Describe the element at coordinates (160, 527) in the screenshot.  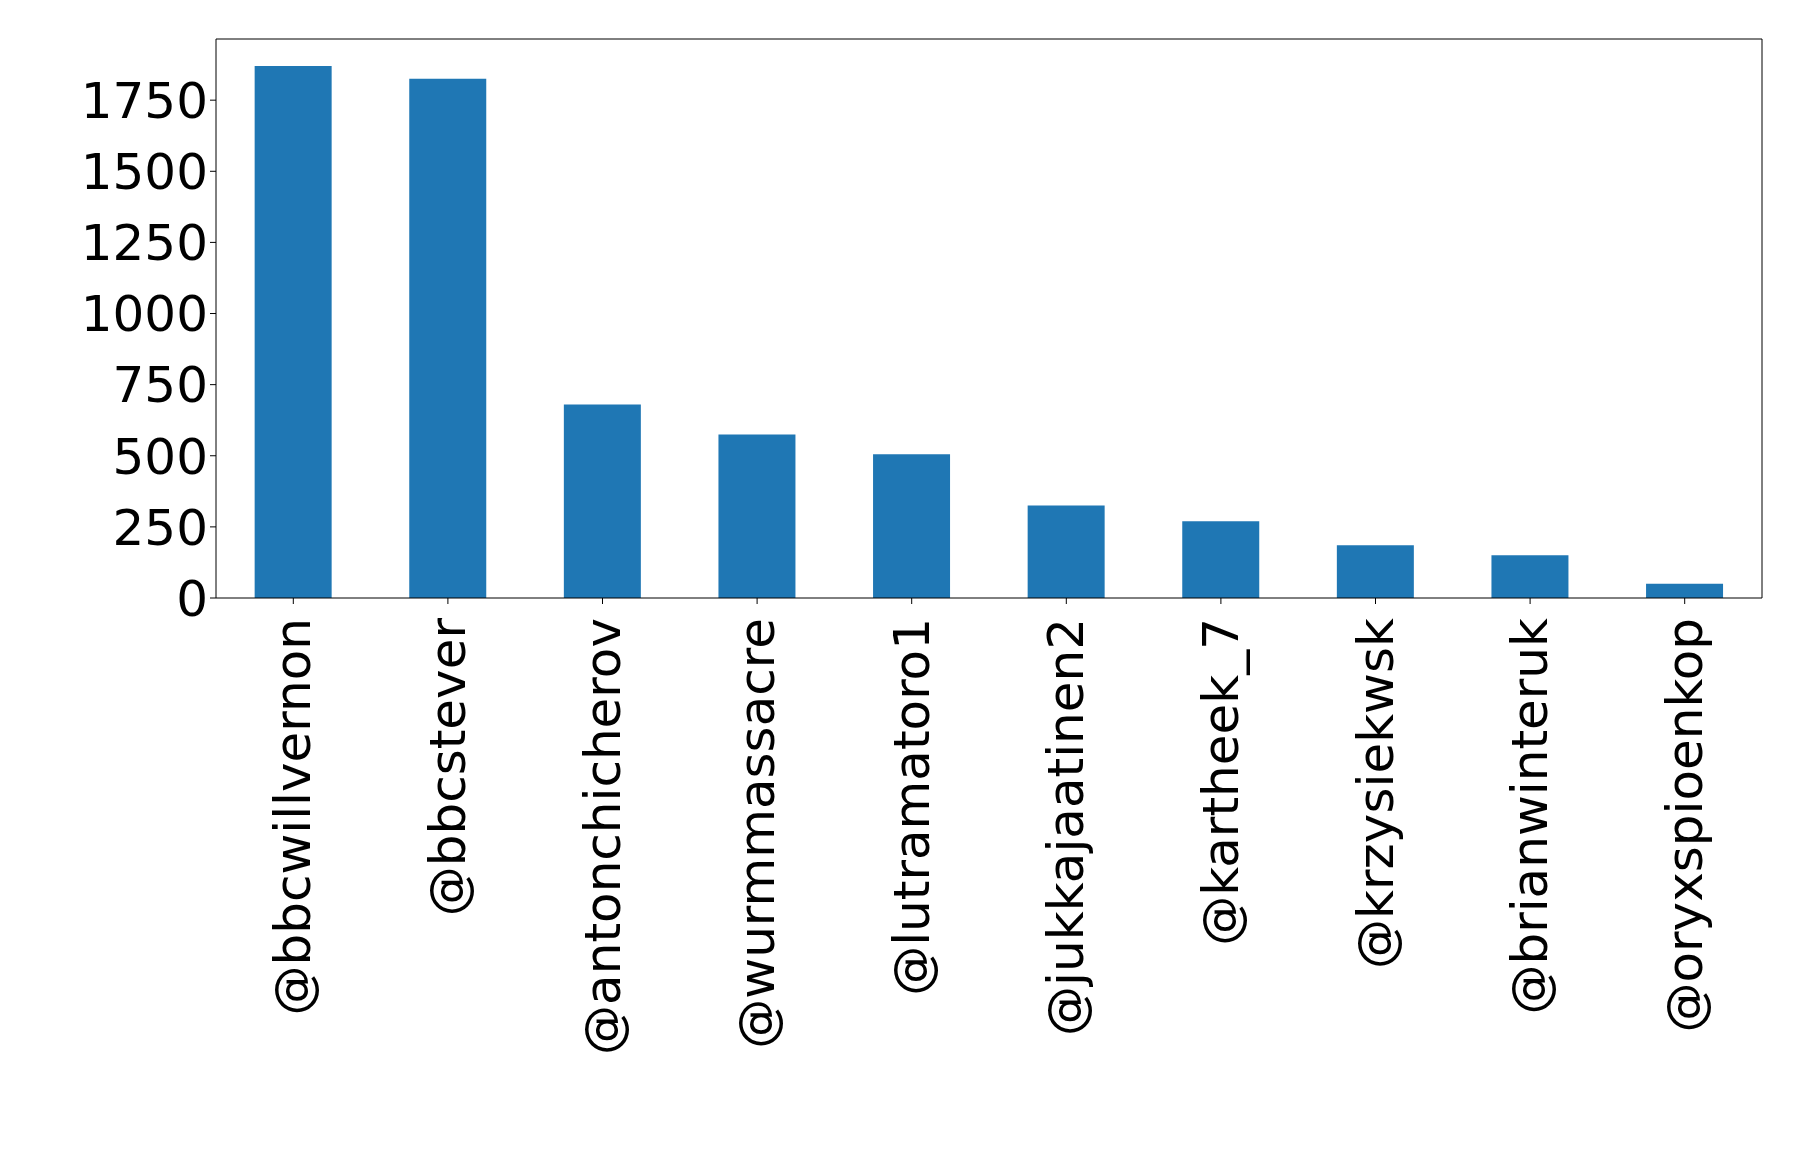
I see `y-tick-label: 250` at that location.